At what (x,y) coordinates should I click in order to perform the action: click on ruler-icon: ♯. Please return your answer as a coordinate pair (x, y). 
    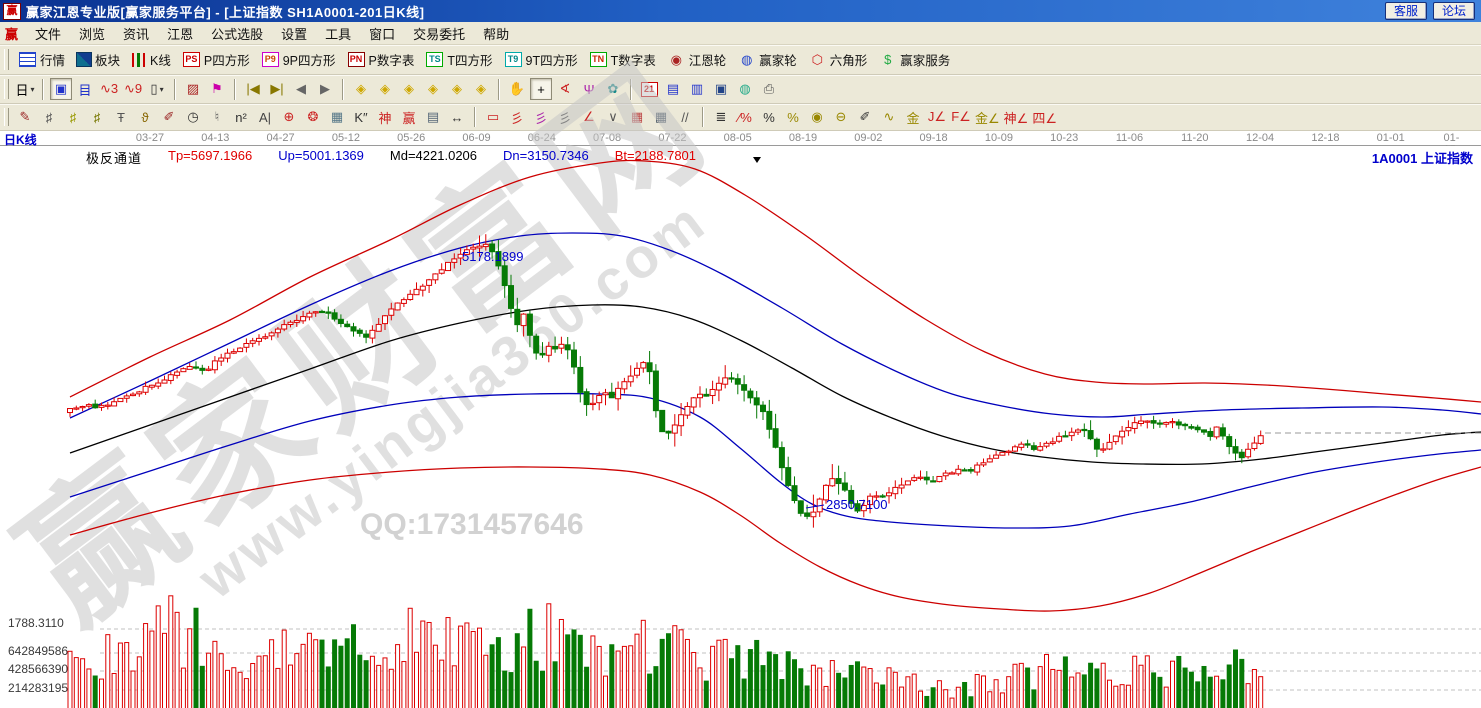
    Looking at the image, I should click on (49, 117).